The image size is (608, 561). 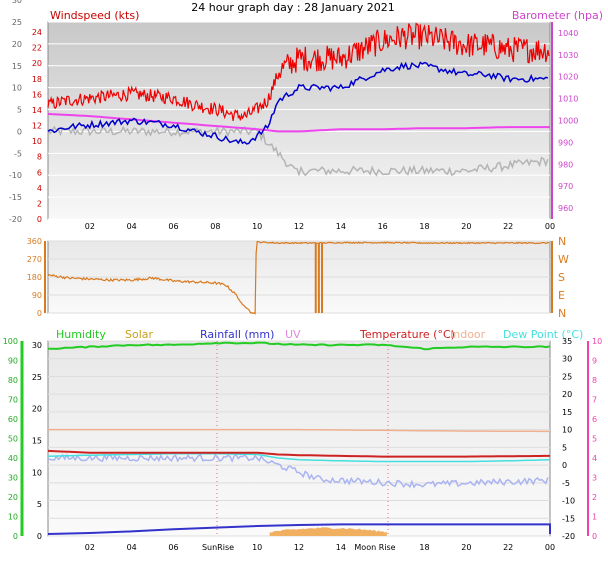 I want to click on x-tick-label: 08, so click(x=215, y=226).